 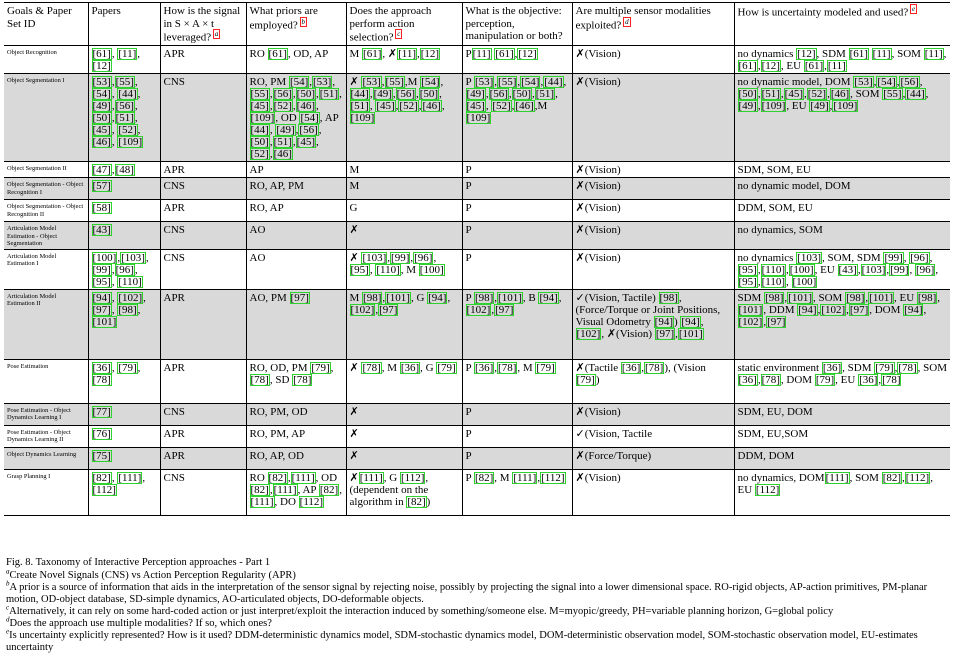 I want to click on citation-link: [53], so click(x=371, y=82).